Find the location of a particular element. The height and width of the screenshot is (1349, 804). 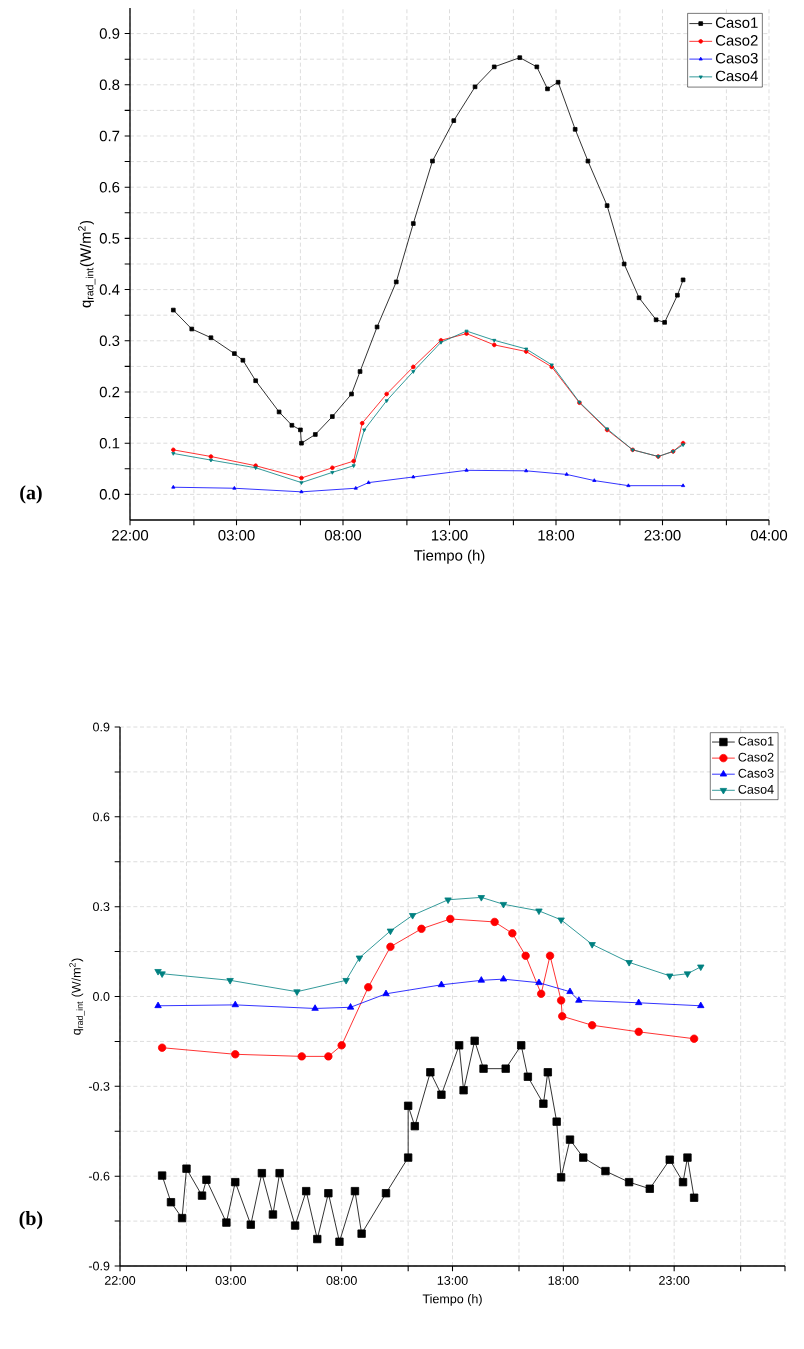

y-tick-label: 0.4 is located at coordinates (109, 289).